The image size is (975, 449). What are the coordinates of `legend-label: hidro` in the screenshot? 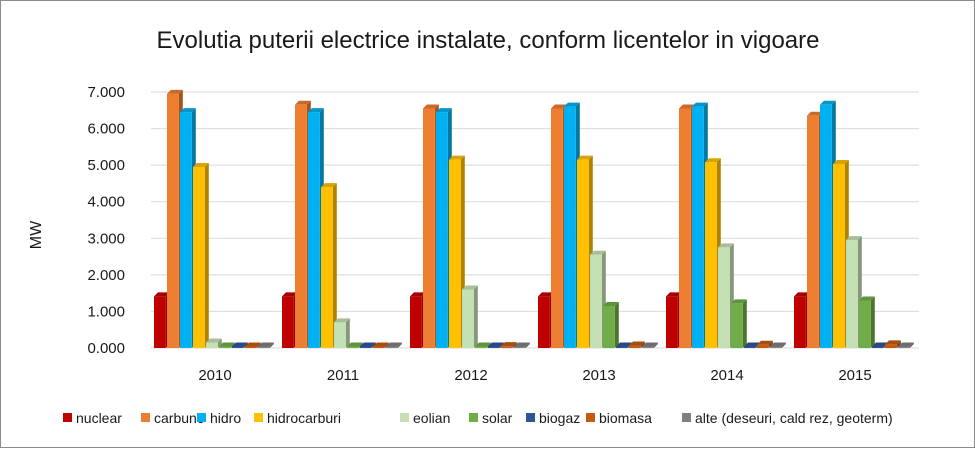 It's located at (225, 418).